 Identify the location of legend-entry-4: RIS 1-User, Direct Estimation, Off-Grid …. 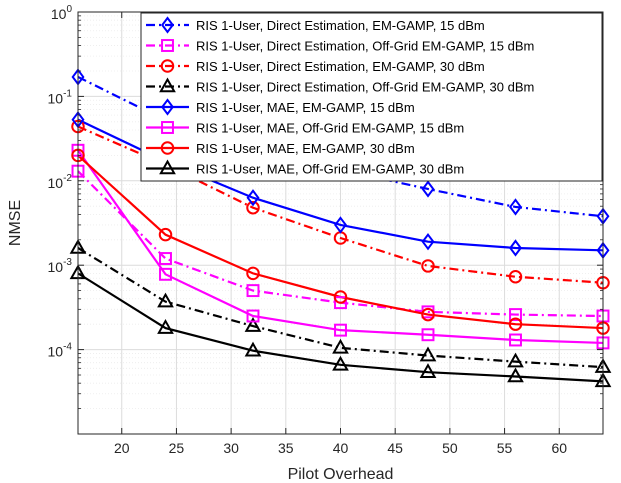
(365, 87).